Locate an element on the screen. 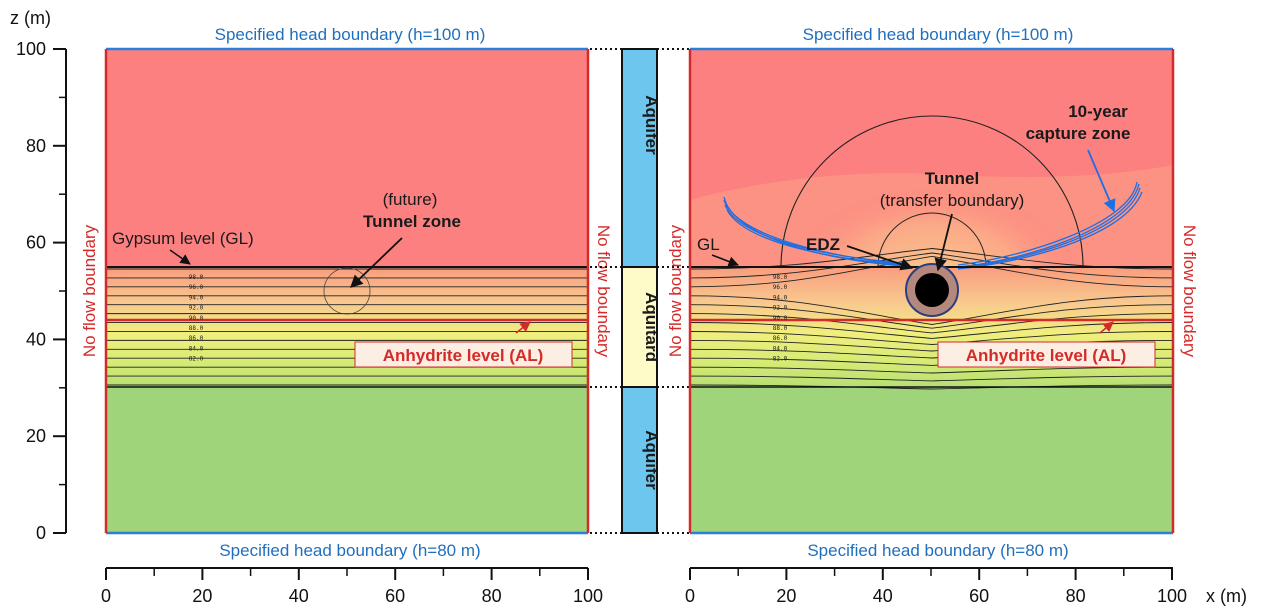 The height and width of the screenshot is (608, 1265). tunnel-zone-label: Tunnel zone is located at coordinates (412, 221).